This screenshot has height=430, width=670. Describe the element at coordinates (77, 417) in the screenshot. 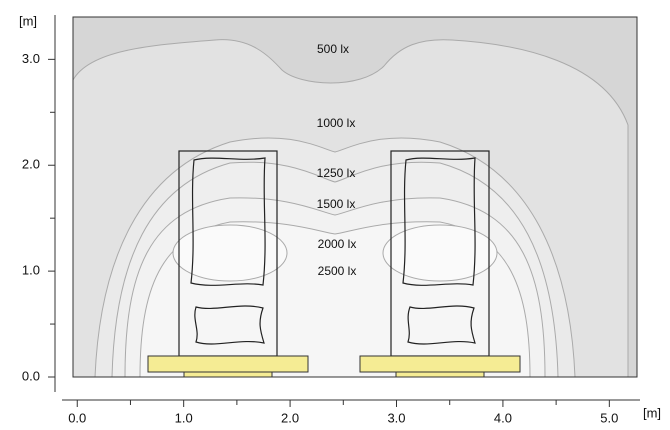

I see `x-tick-label: 0.0` at that location.